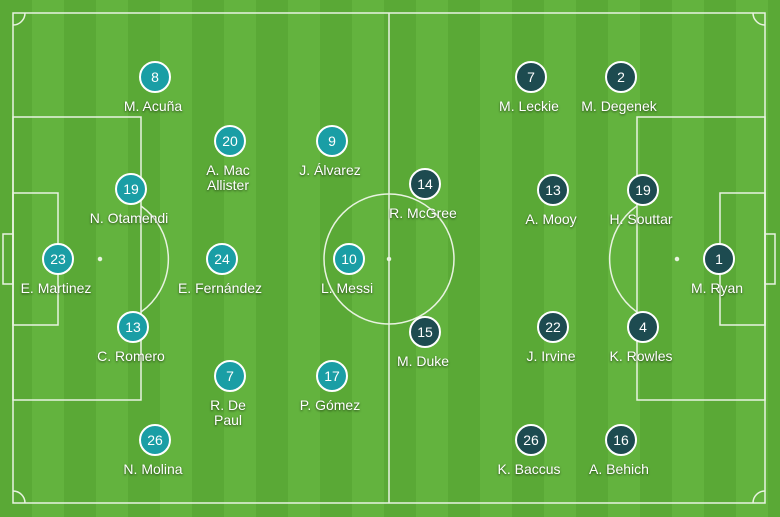  I want to click on player-name: M. Duke, so click(423, 361).